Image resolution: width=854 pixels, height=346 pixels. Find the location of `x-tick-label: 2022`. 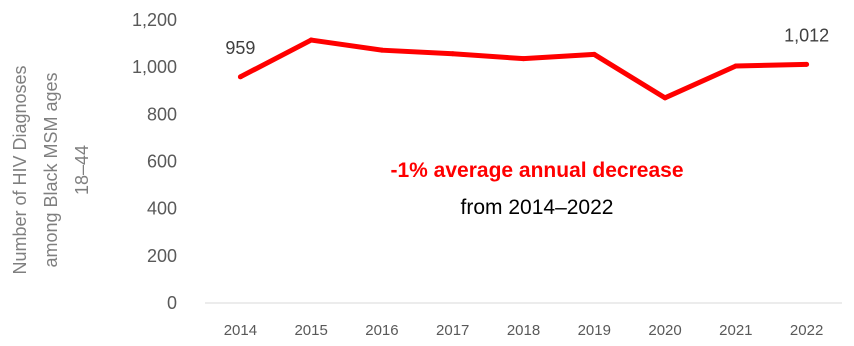

x-tick-label: 2022 is located at coordinates (806, 330).